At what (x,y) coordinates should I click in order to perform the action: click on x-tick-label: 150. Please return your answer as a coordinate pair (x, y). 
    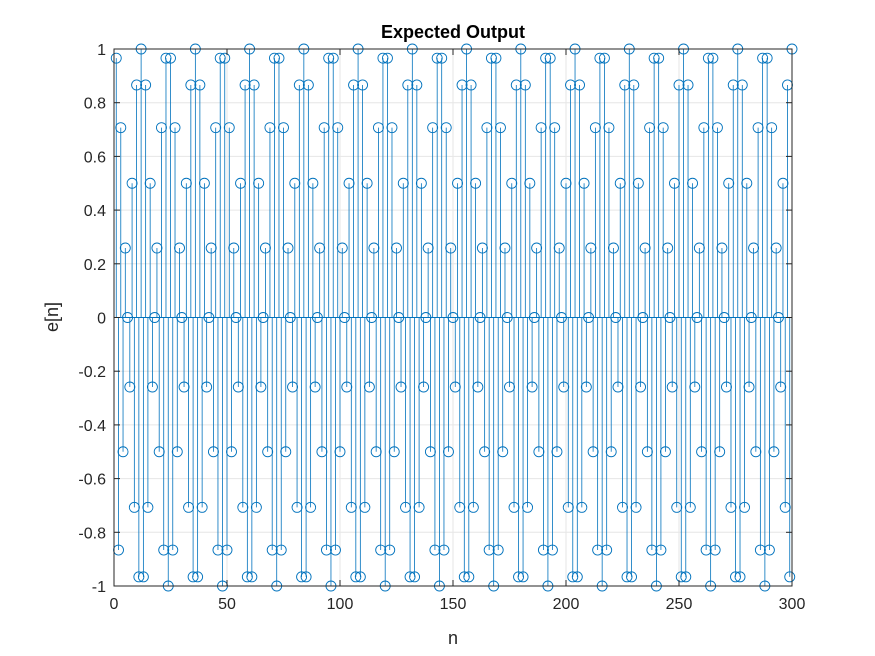
    Looking at the image, I should click on (453, 604).